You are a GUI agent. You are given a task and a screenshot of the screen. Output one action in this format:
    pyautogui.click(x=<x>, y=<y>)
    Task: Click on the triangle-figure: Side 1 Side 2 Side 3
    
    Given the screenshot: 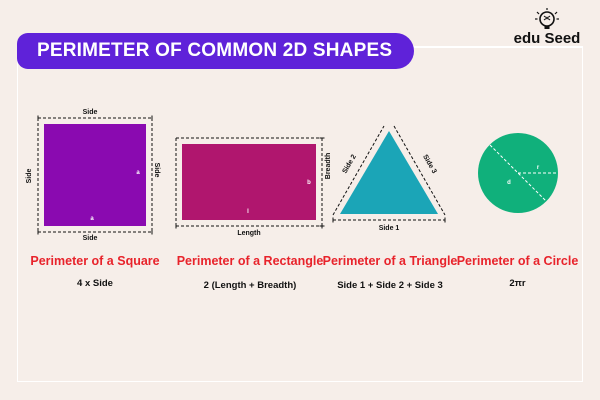 What is the action you would take?
    pyautogui.click(x=389, y=178)
    